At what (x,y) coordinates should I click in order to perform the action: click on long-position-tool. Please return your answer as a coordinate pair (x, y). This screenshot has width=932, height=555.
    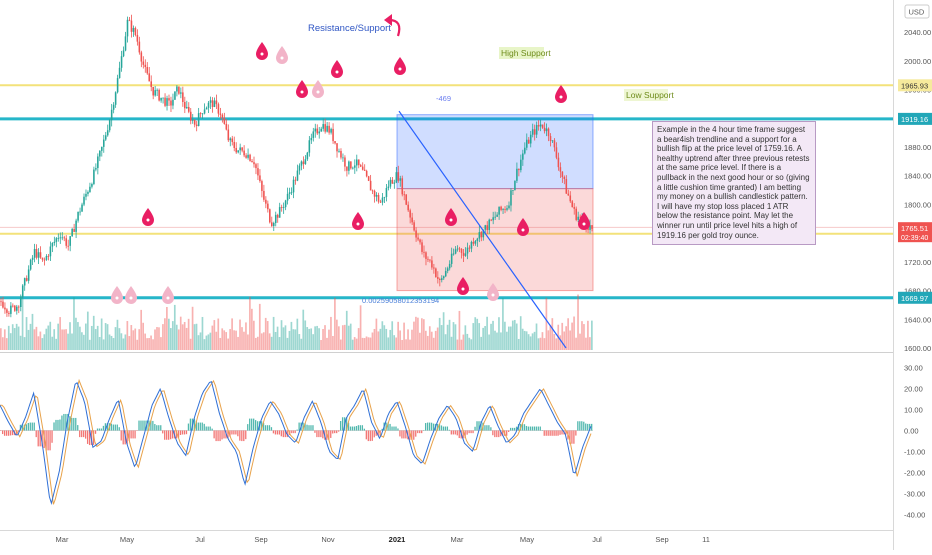
    Looking at the image, I should click on (495, 203).